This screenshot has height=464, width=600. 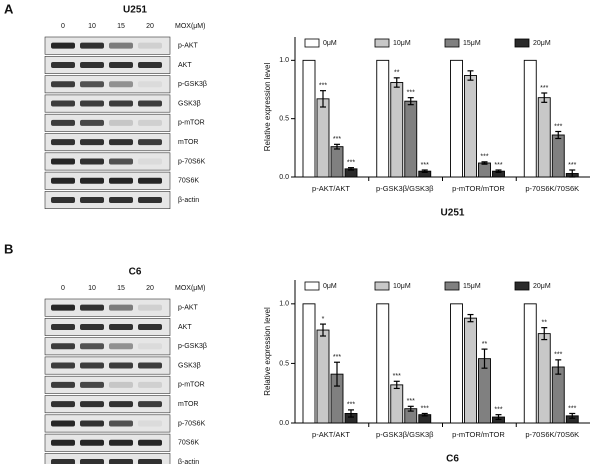 What do you see at coordinates (92, 288) in the screenshot?
I see `dose-label: 10` at bounding box center [92, 288].